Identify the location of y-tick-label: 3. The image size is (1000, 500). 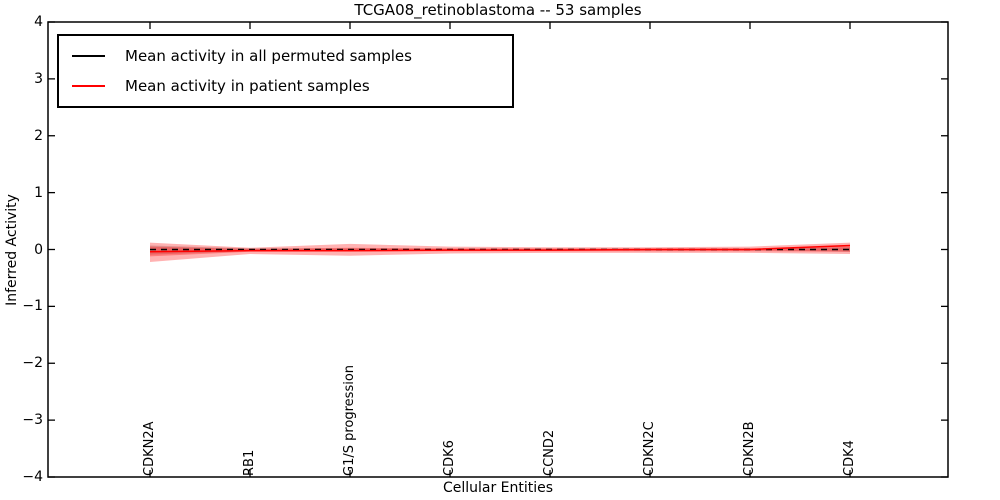
(38, 78).